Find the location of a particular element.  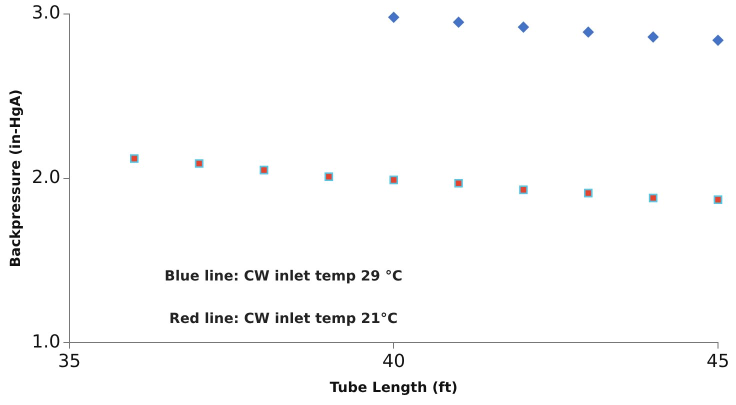

x-tick-label: 45 is located at coordinates (718, 361).